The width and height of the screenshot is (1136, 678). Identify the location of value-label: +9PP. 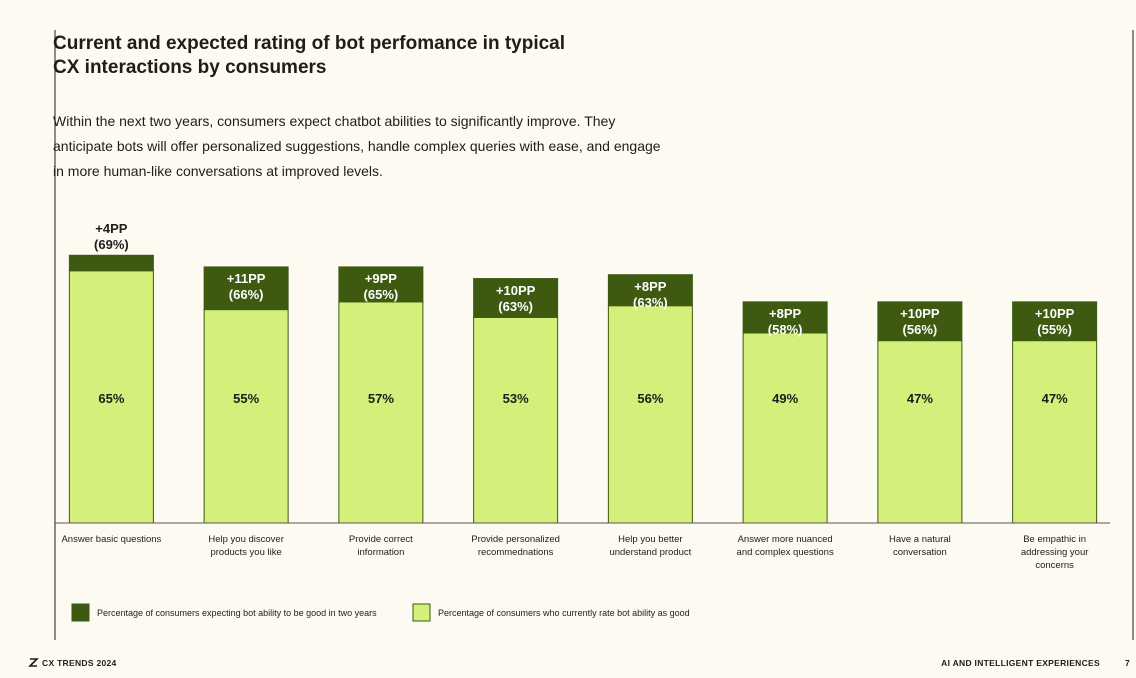
(380, 278).